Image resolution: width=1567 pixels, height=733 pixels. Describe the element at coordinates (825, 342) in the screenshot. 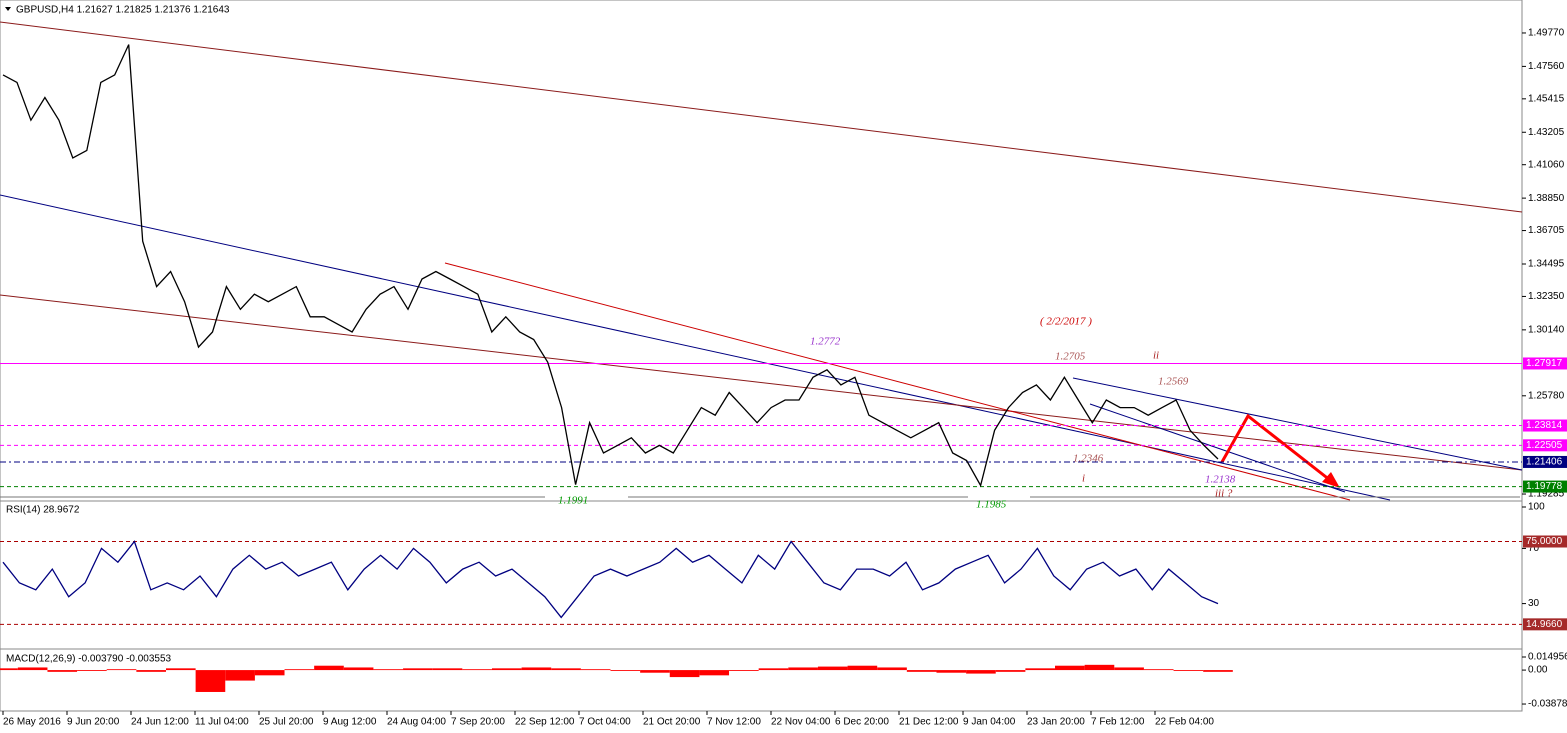

I see `annotation: 1.2772` at that location.